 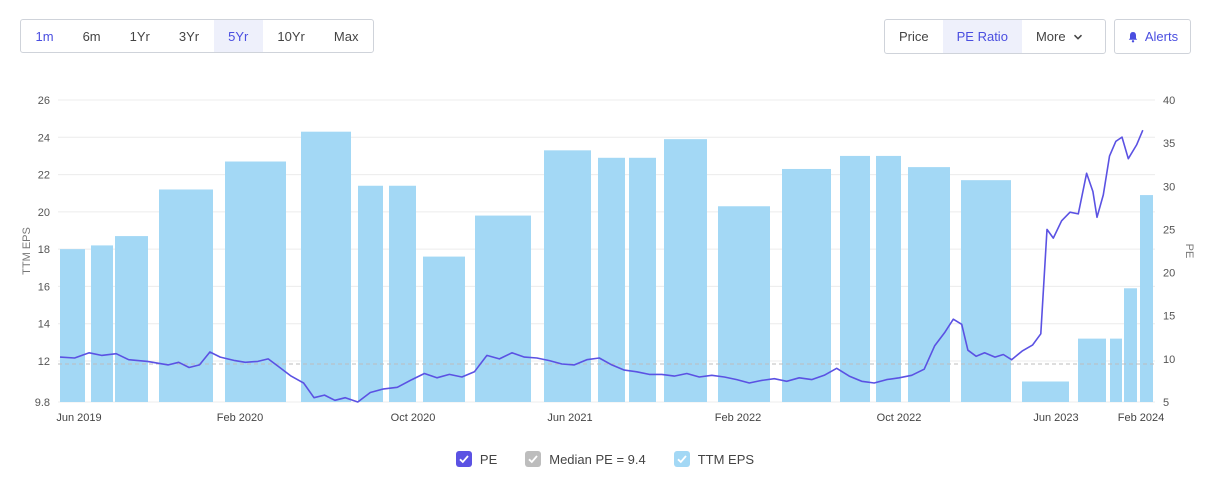 What do you see at coordinates (44, 36) in the screenshot?
I see `range-1m-button: 1m` at bounding box center [44, 36].